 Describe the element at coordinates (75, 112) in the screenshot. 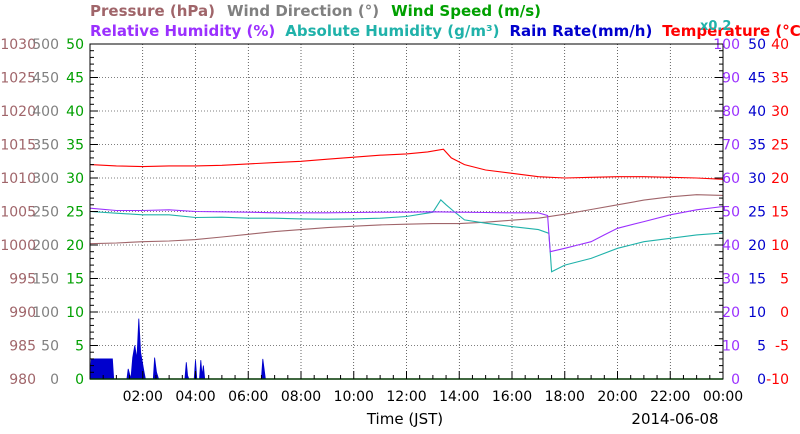

I see `y-tick-label-wind-speed: 40` at that location.